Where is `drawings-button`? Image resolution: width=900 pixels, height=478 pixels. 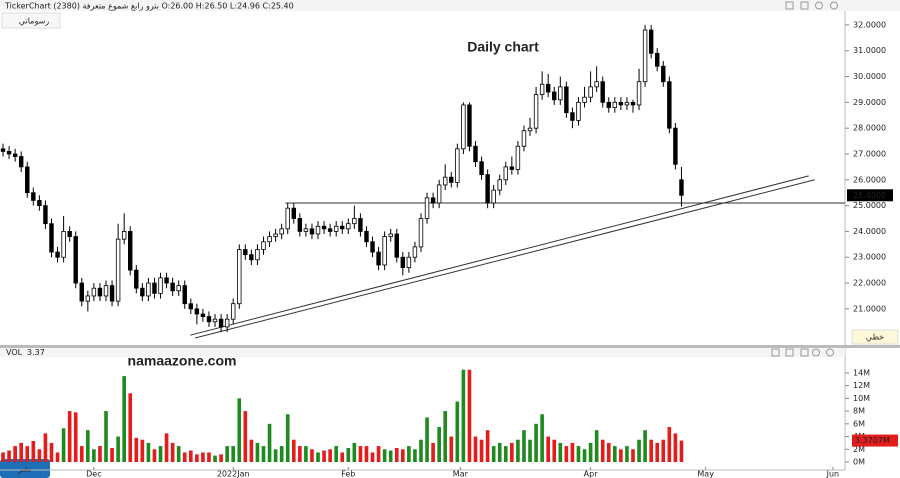
drawings-button is located at coordinates (31, 20).